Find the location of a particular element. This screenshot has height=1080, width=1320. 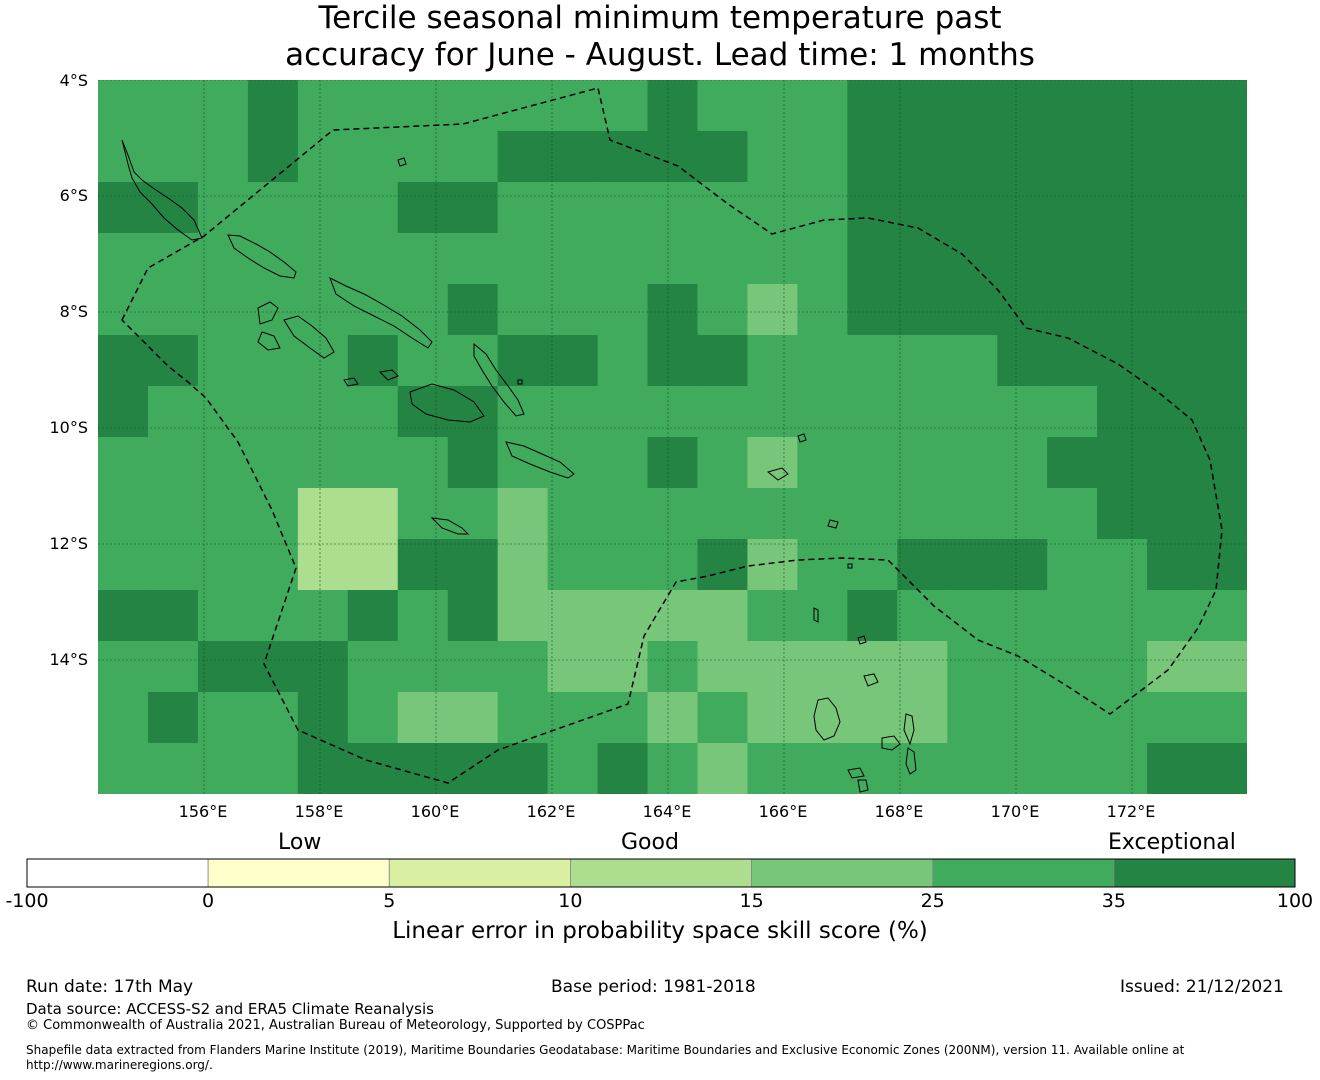

colorbar-tick-label: 15 is located at coordinates (751, 901).